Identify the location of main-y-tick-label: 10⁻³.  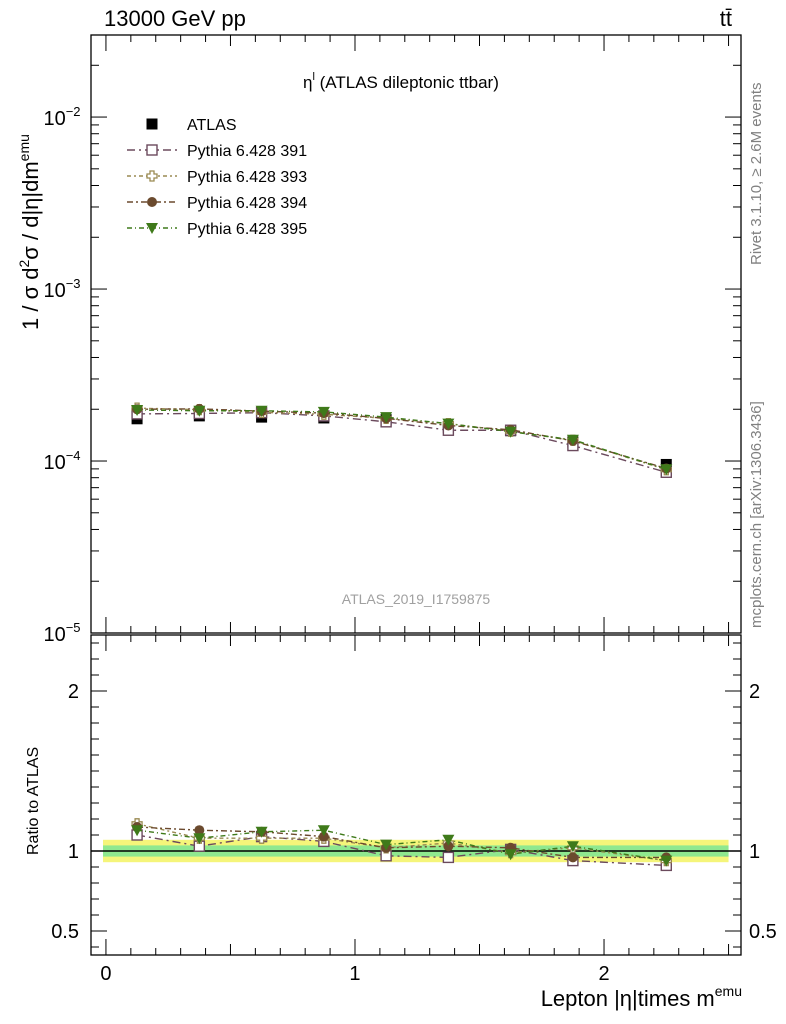
(61, 289).